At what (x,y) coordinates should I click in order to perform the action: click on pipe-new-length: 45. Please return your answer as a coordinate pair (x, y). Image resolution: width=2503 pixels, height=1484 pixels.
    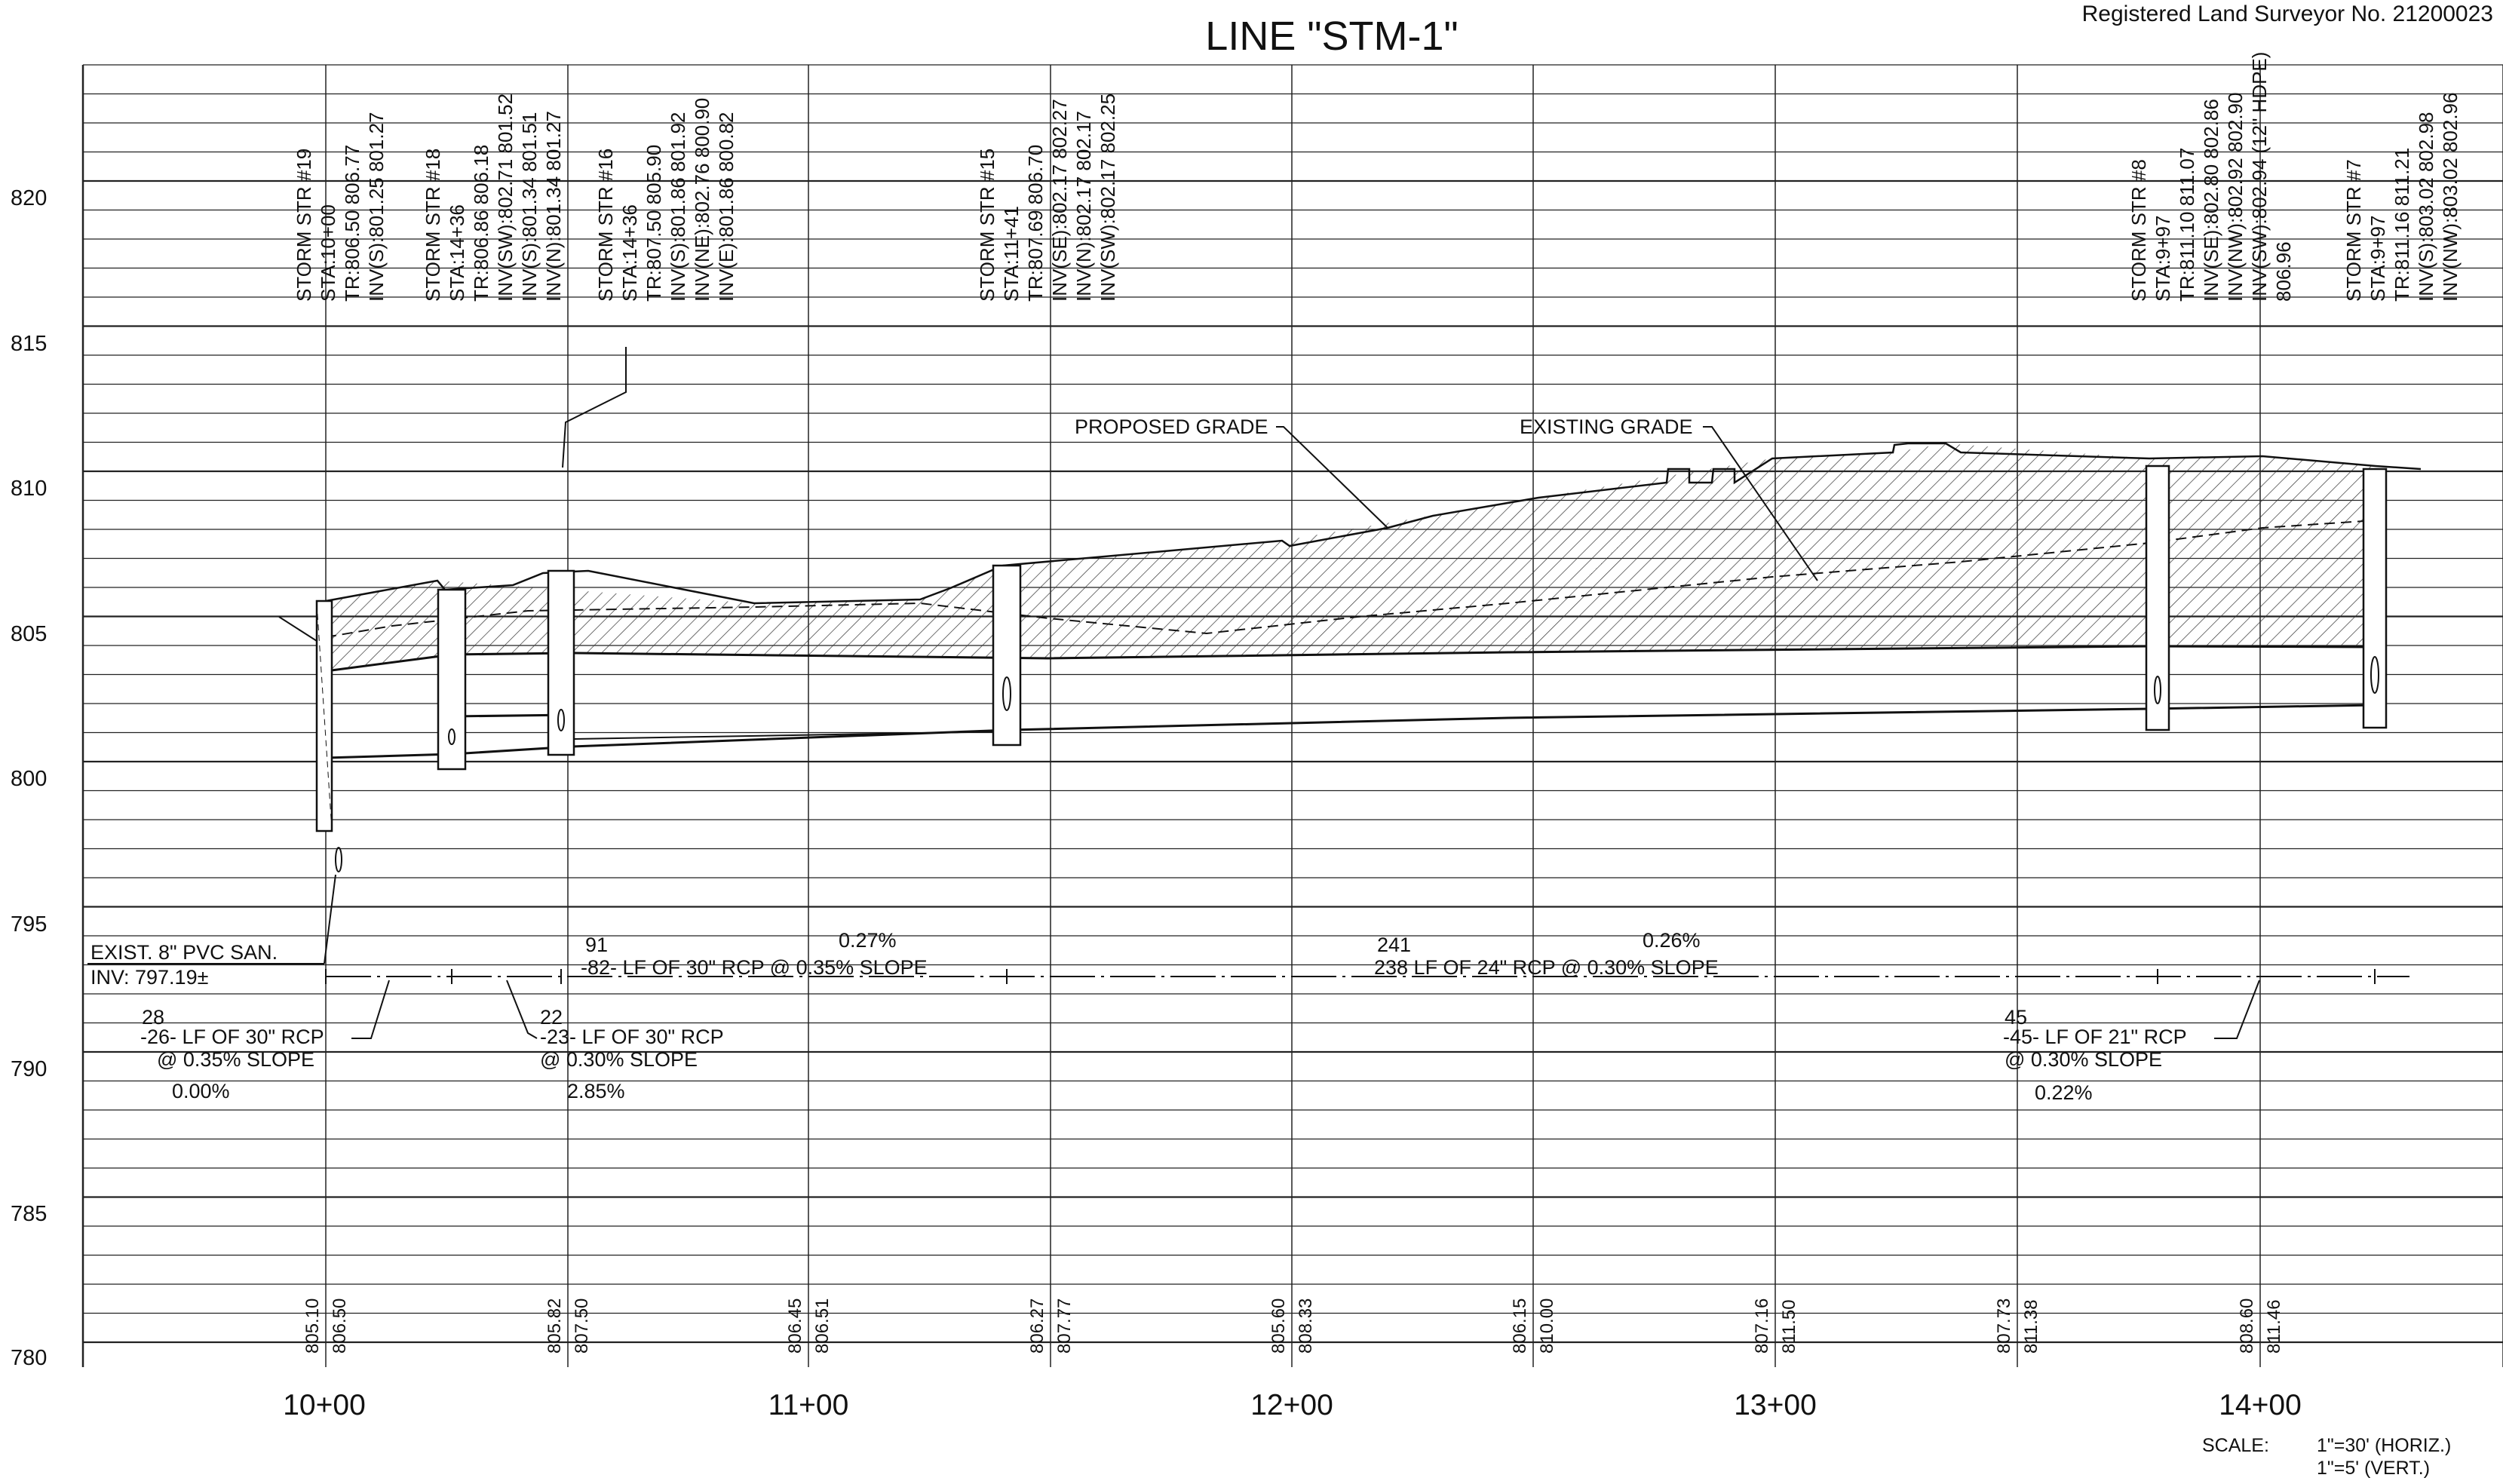
    Looking at the image, I should click on (2016, 1017).